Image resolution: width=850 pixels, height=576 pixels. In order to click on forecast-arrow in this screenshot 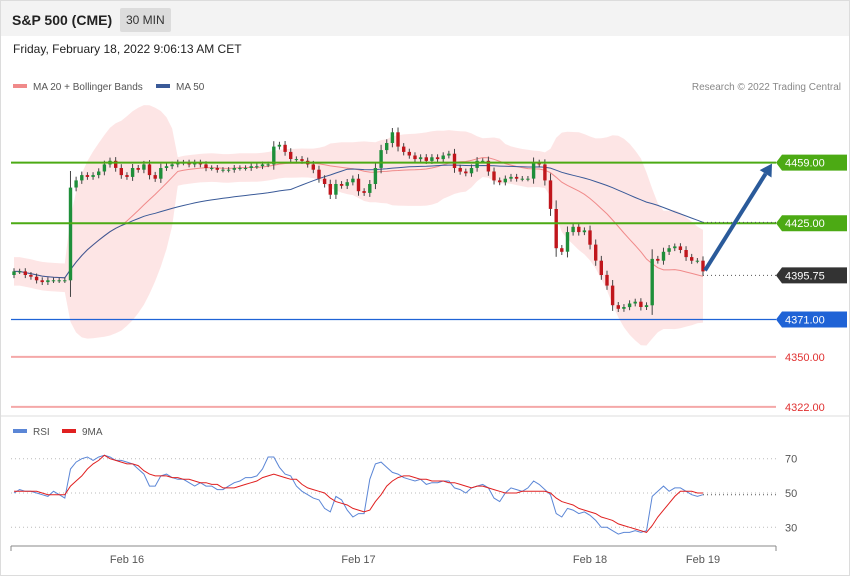, I will do `click(735, 222)`.